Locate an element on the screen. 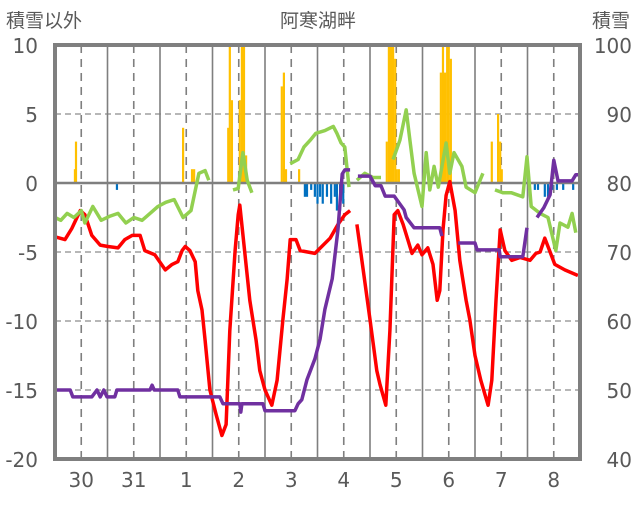 The height and width of the screenshot is (505, 636). right-tick-label: 70 is located at coordinates (619, 253).